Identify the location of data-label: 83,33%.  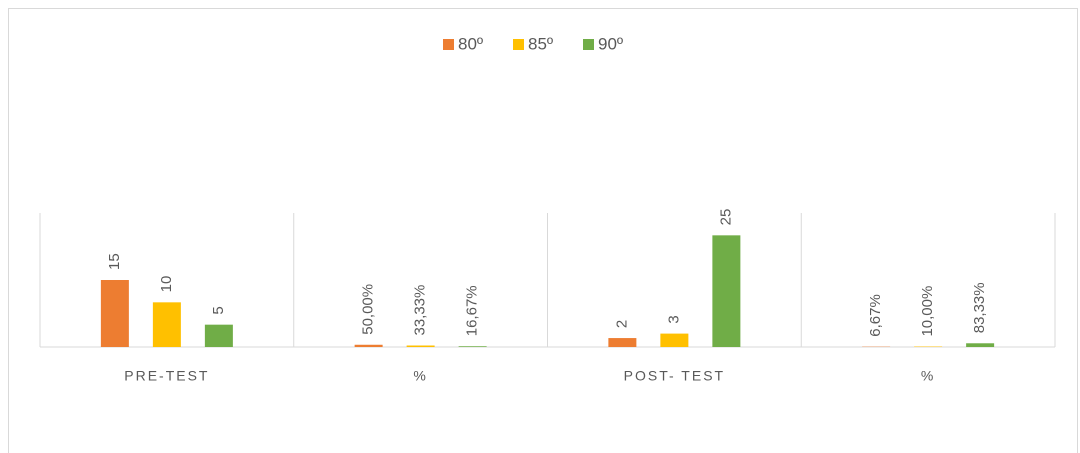
(979, 307).